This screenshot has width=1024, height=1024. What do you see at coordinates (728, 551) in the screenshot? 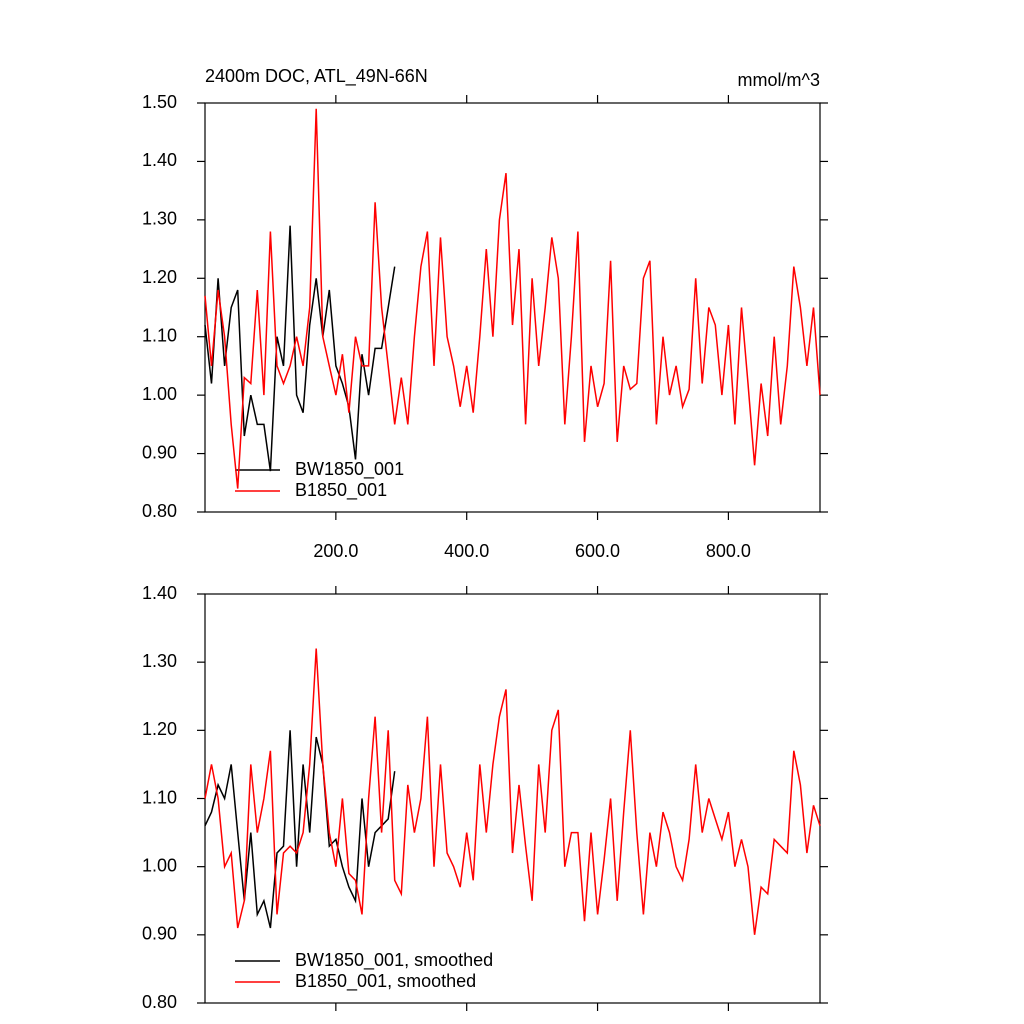
I see `x-tick-label: 800.0` at bounding box center [728, 551].